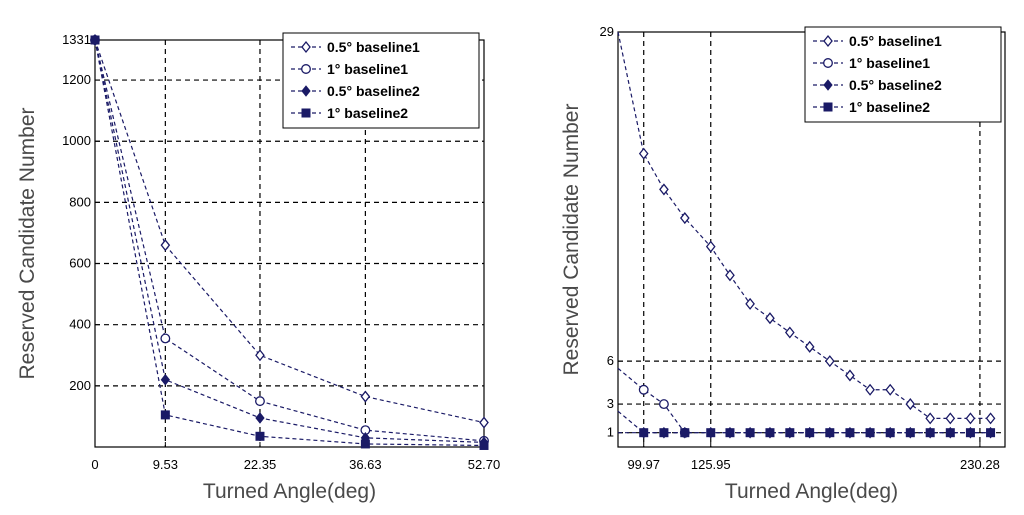  What do you see at coordinates (76, 39) in the screenshot?
I see `y-tick-label: 1331` at bounding box center [76, 39].